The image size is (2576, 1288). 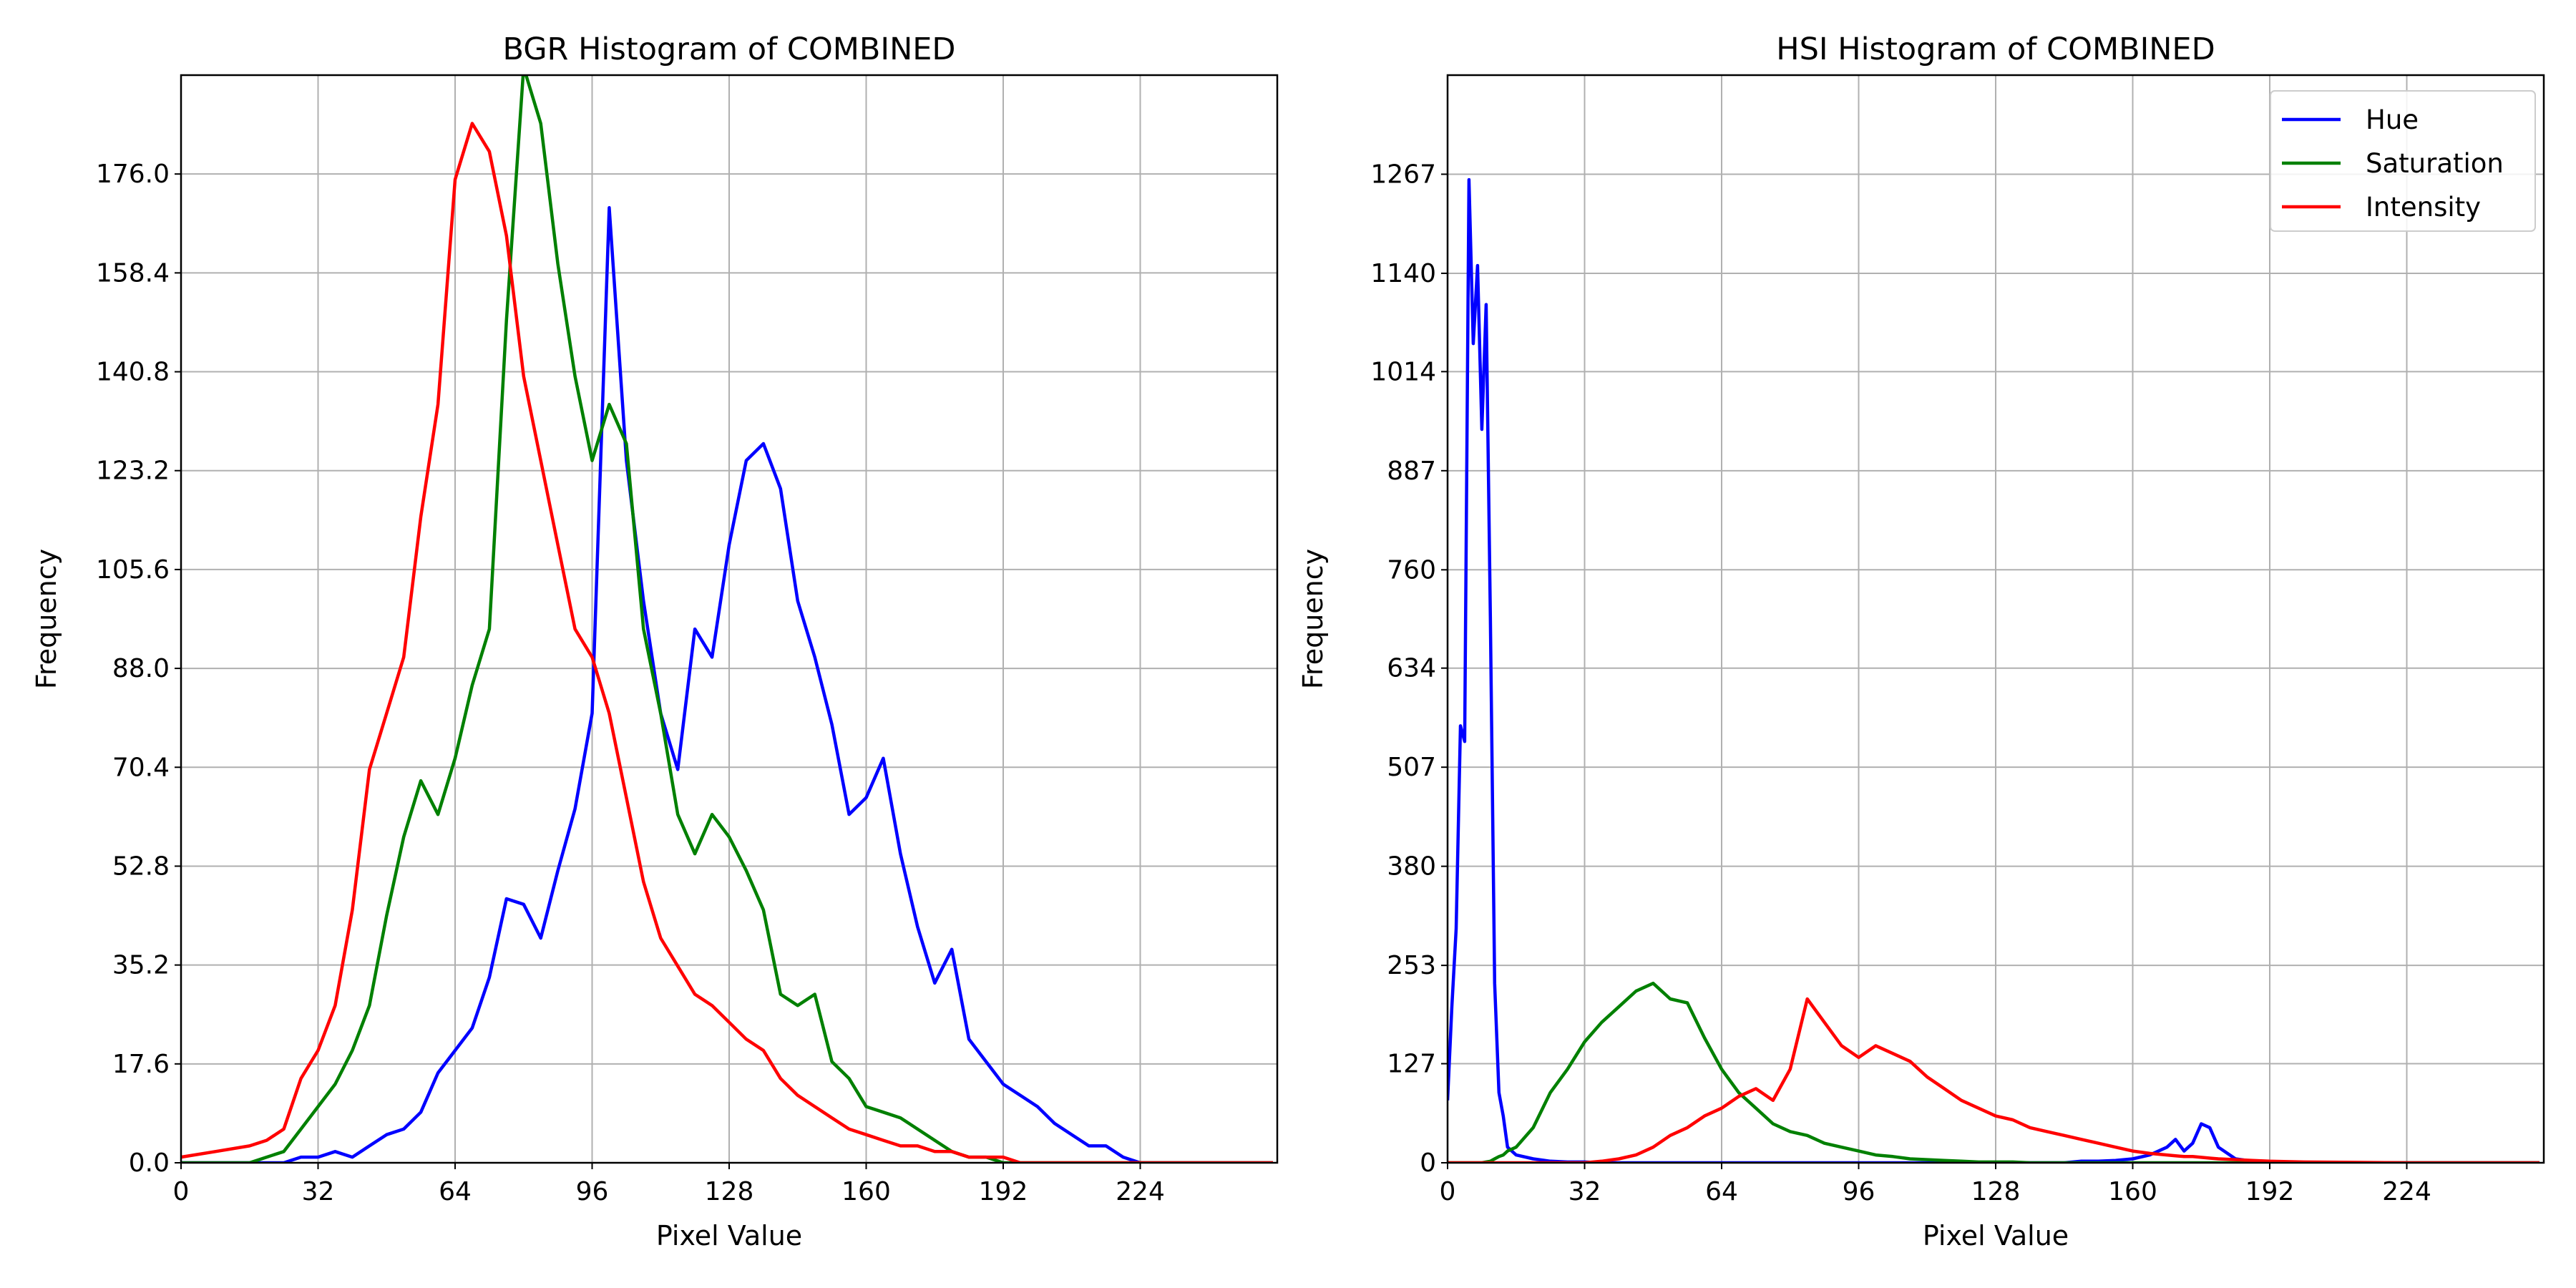 I want to click on hsi-legend-label-saturation: Saturation, so click(x=2435, y=163).